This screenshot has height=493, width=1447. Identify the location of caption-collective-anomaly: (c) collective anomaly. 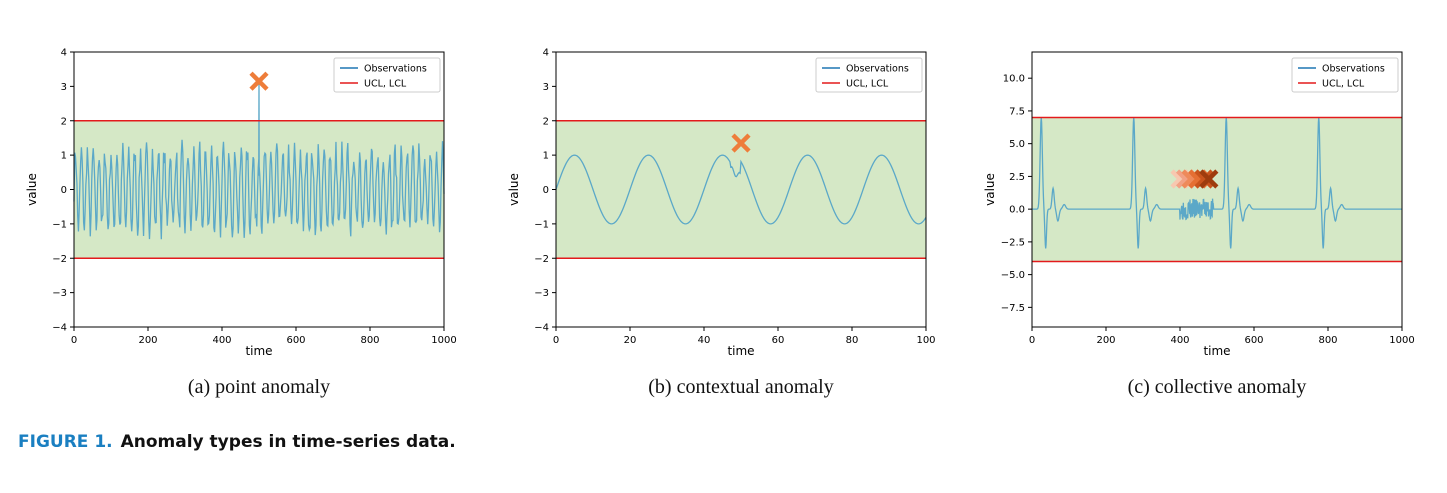
(1217, 387).